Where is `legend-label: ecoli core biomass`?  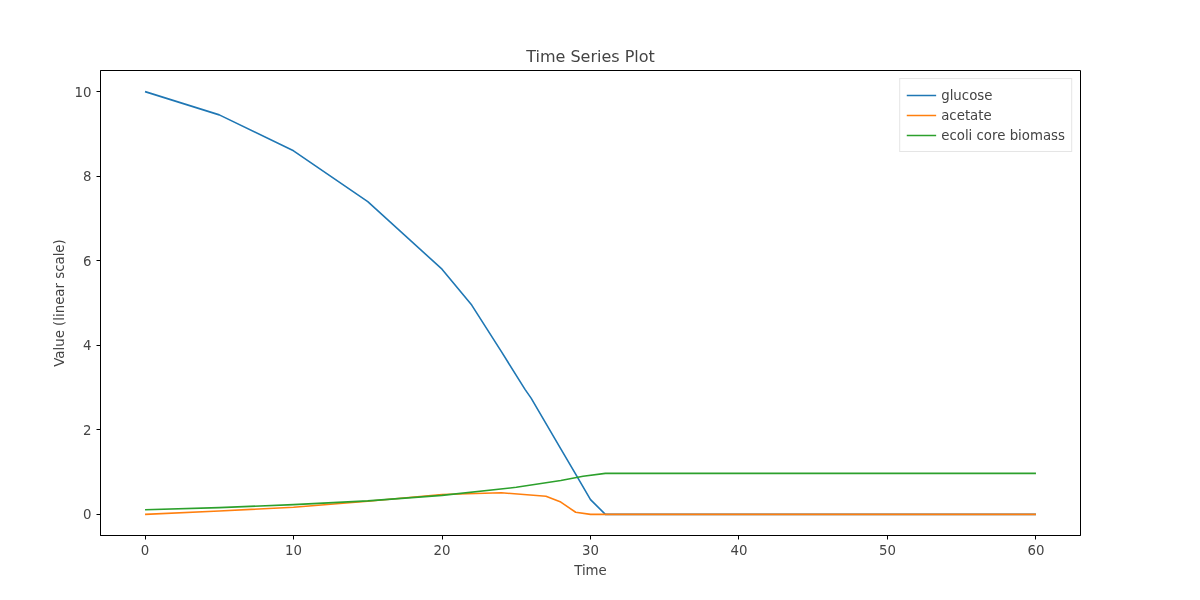
legend-label: ecoli core biomass is located at coordinates (1003, 135).